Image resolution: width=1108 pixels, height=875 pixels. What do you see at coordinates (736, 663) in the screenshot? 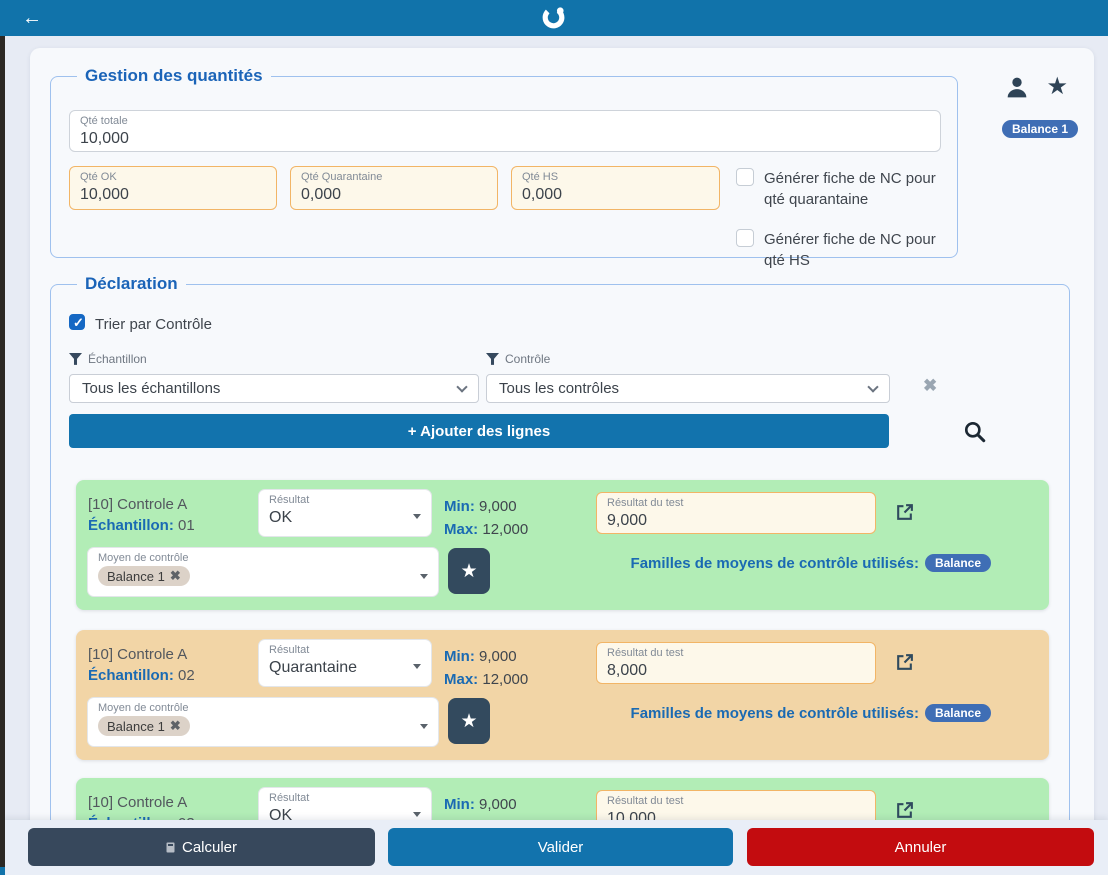
I see `test-result-field: Résultat du test 8,000` at bounding box center [736, 663].